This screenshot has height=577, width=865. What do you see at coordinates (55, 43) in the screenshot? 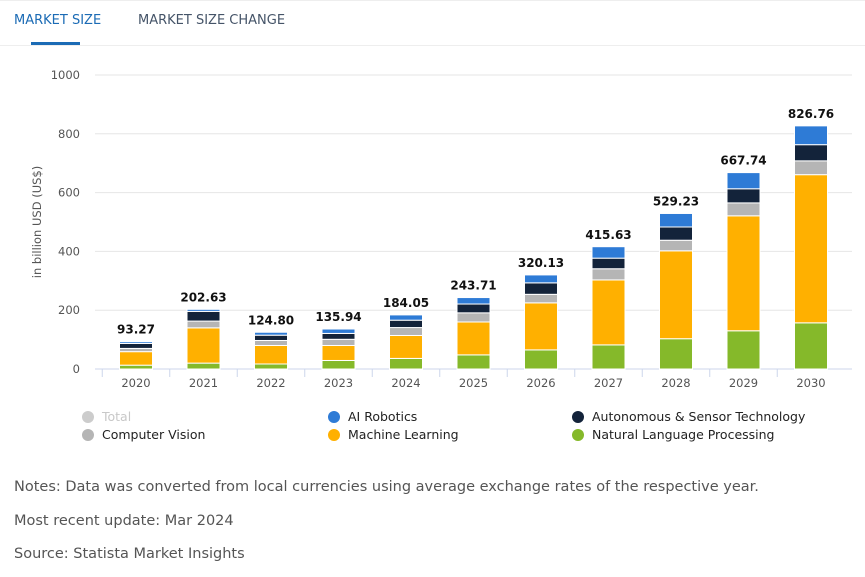
I see `active-tab-indicator` at bounding box center [55, 43].